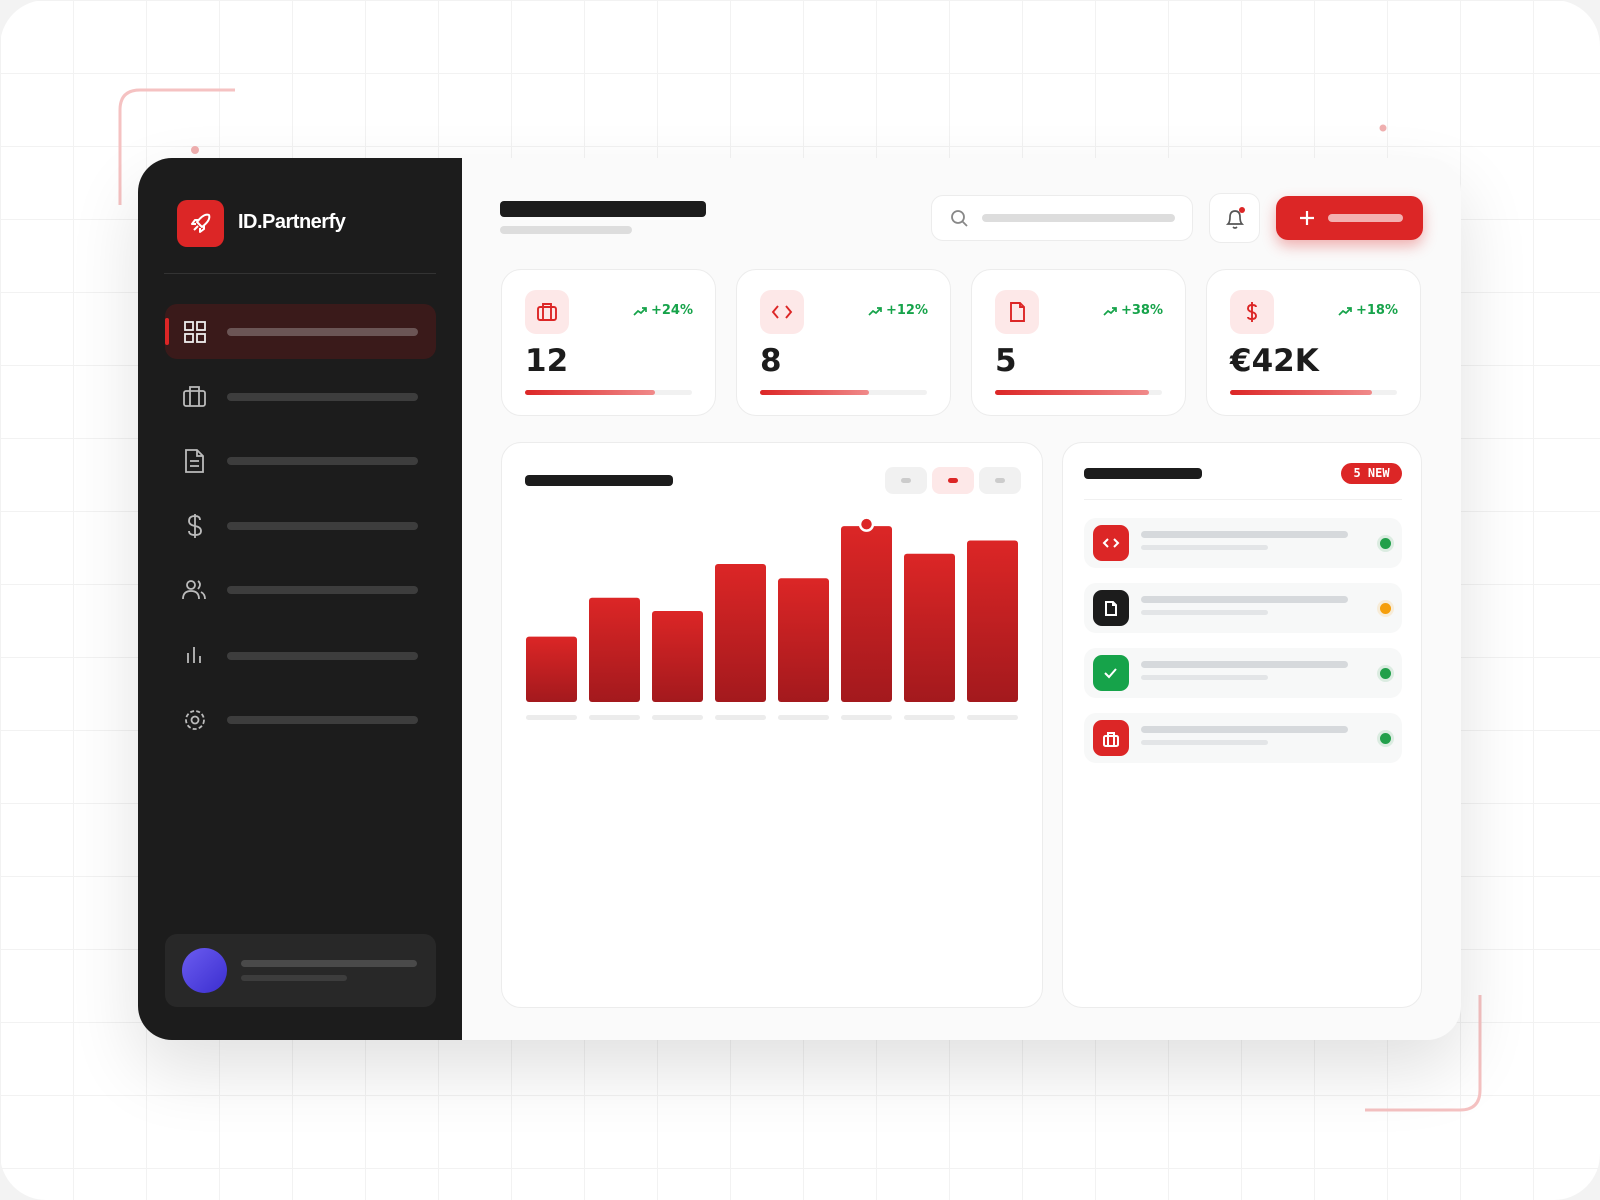 The height and width of the screenshot is (1200, 1600). I want to click on user-role, so click(294, 978).